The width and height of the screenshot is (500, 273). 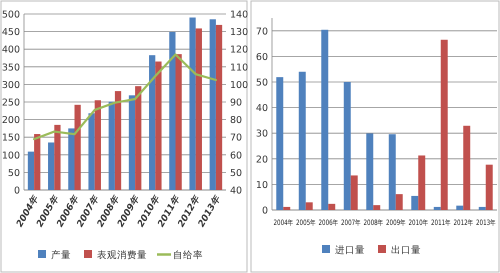 I want to click on y-tick-label: 10, so click(x=262, y=185).